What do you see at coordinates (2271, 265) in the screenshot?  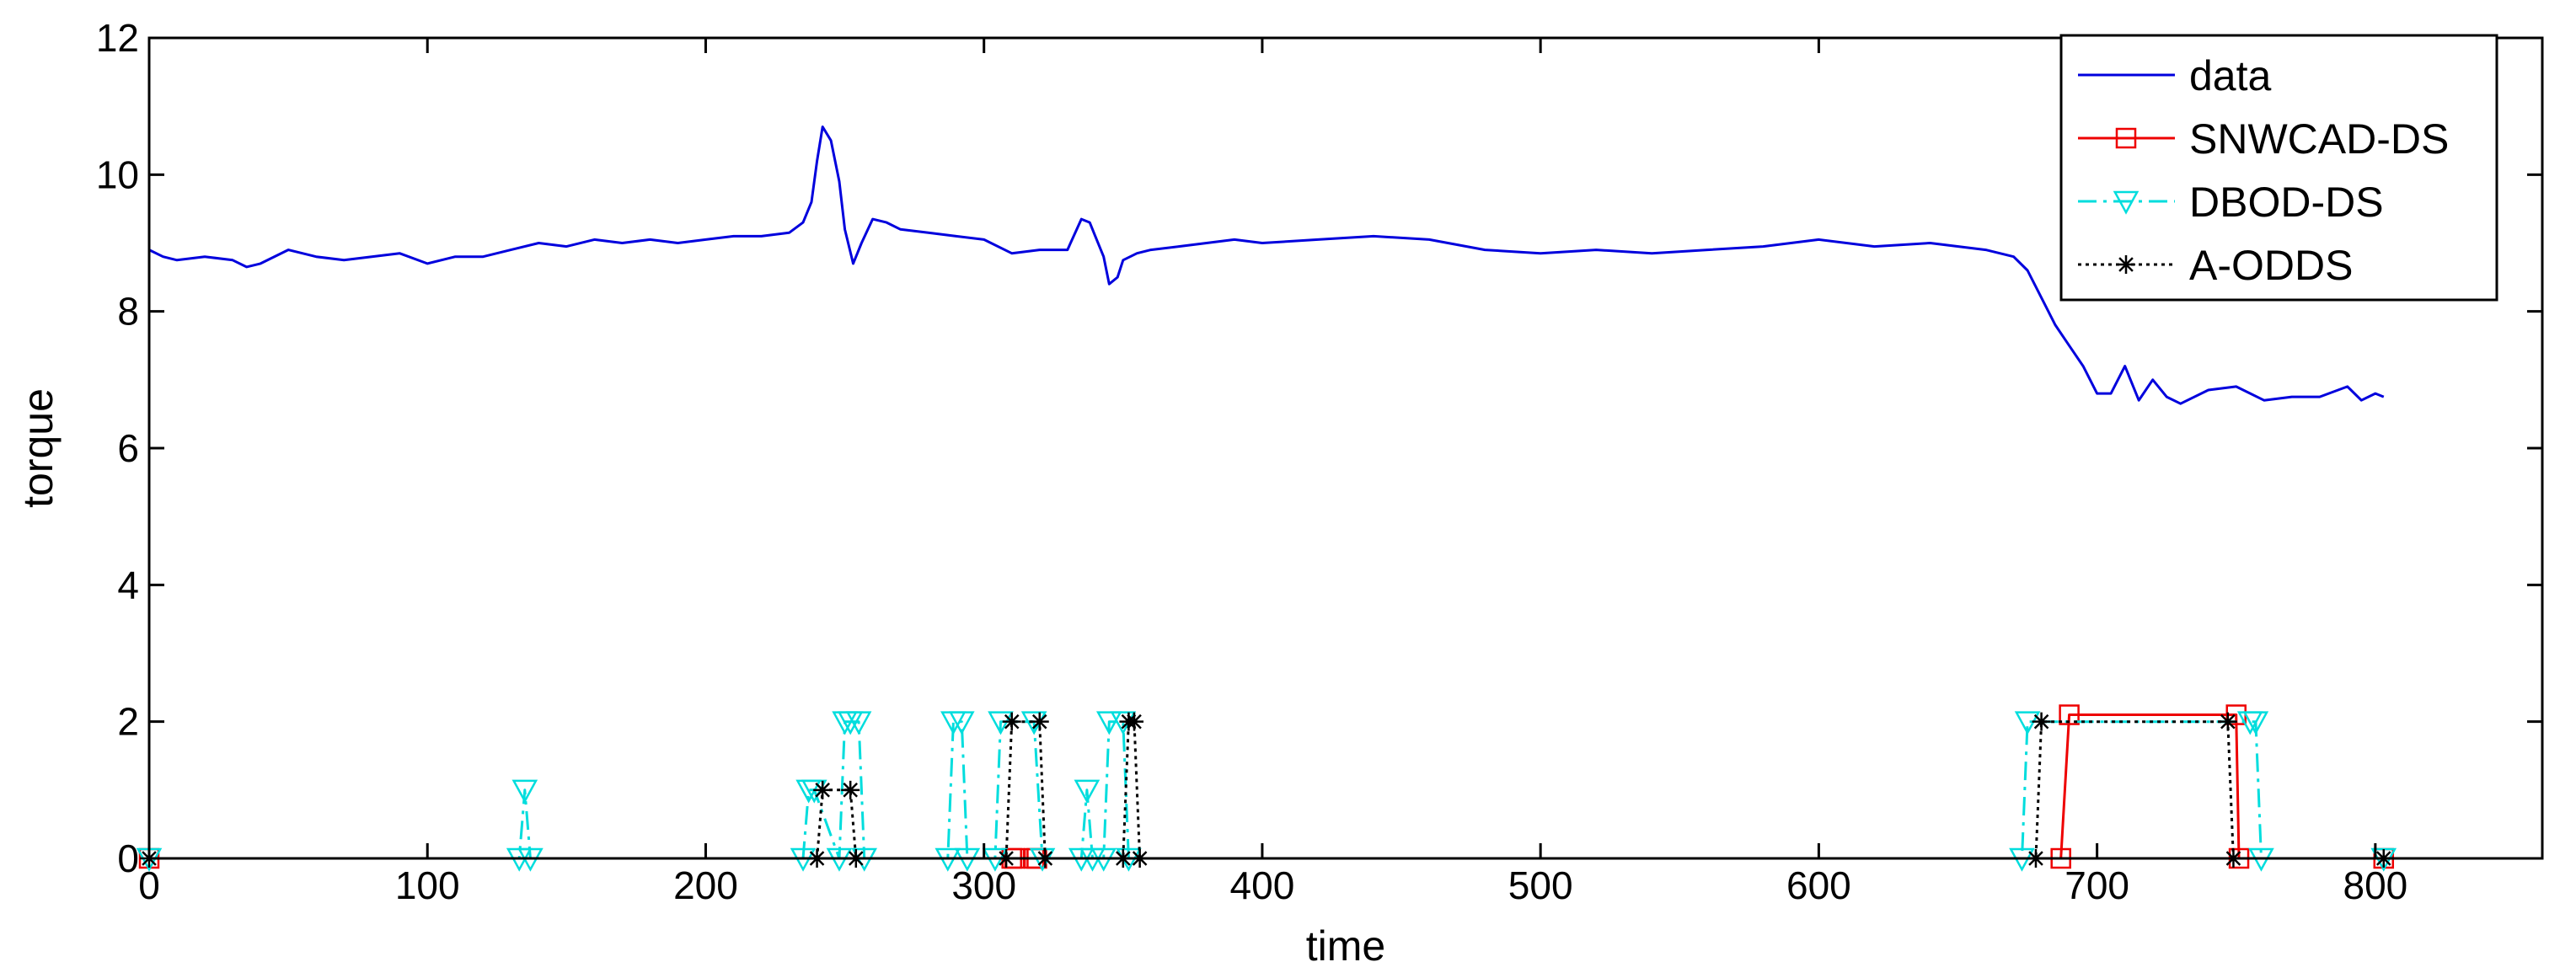 I see `legend-label: A-ODDS` at bounding box center [2271, 265].